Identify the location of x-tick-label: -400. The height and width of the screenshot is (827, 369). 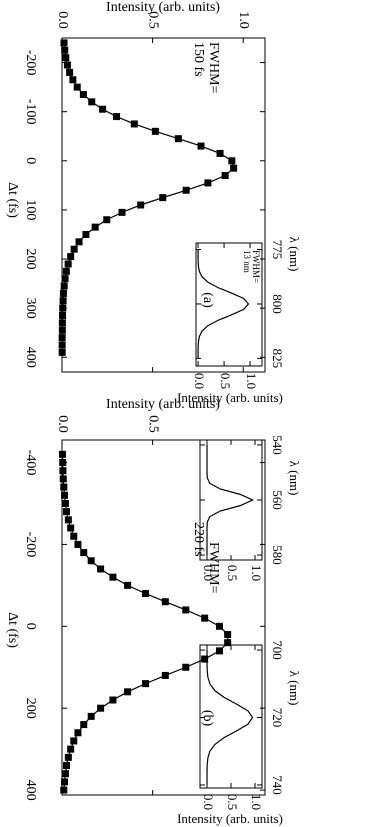
(30, 463).